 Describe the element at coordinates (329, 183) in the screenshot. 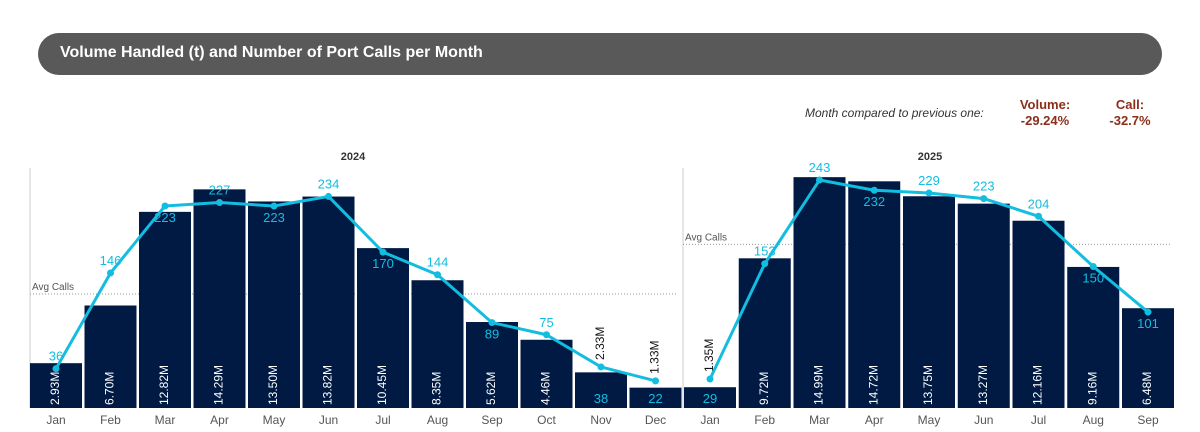

I see `calls-label: 234` at that location.